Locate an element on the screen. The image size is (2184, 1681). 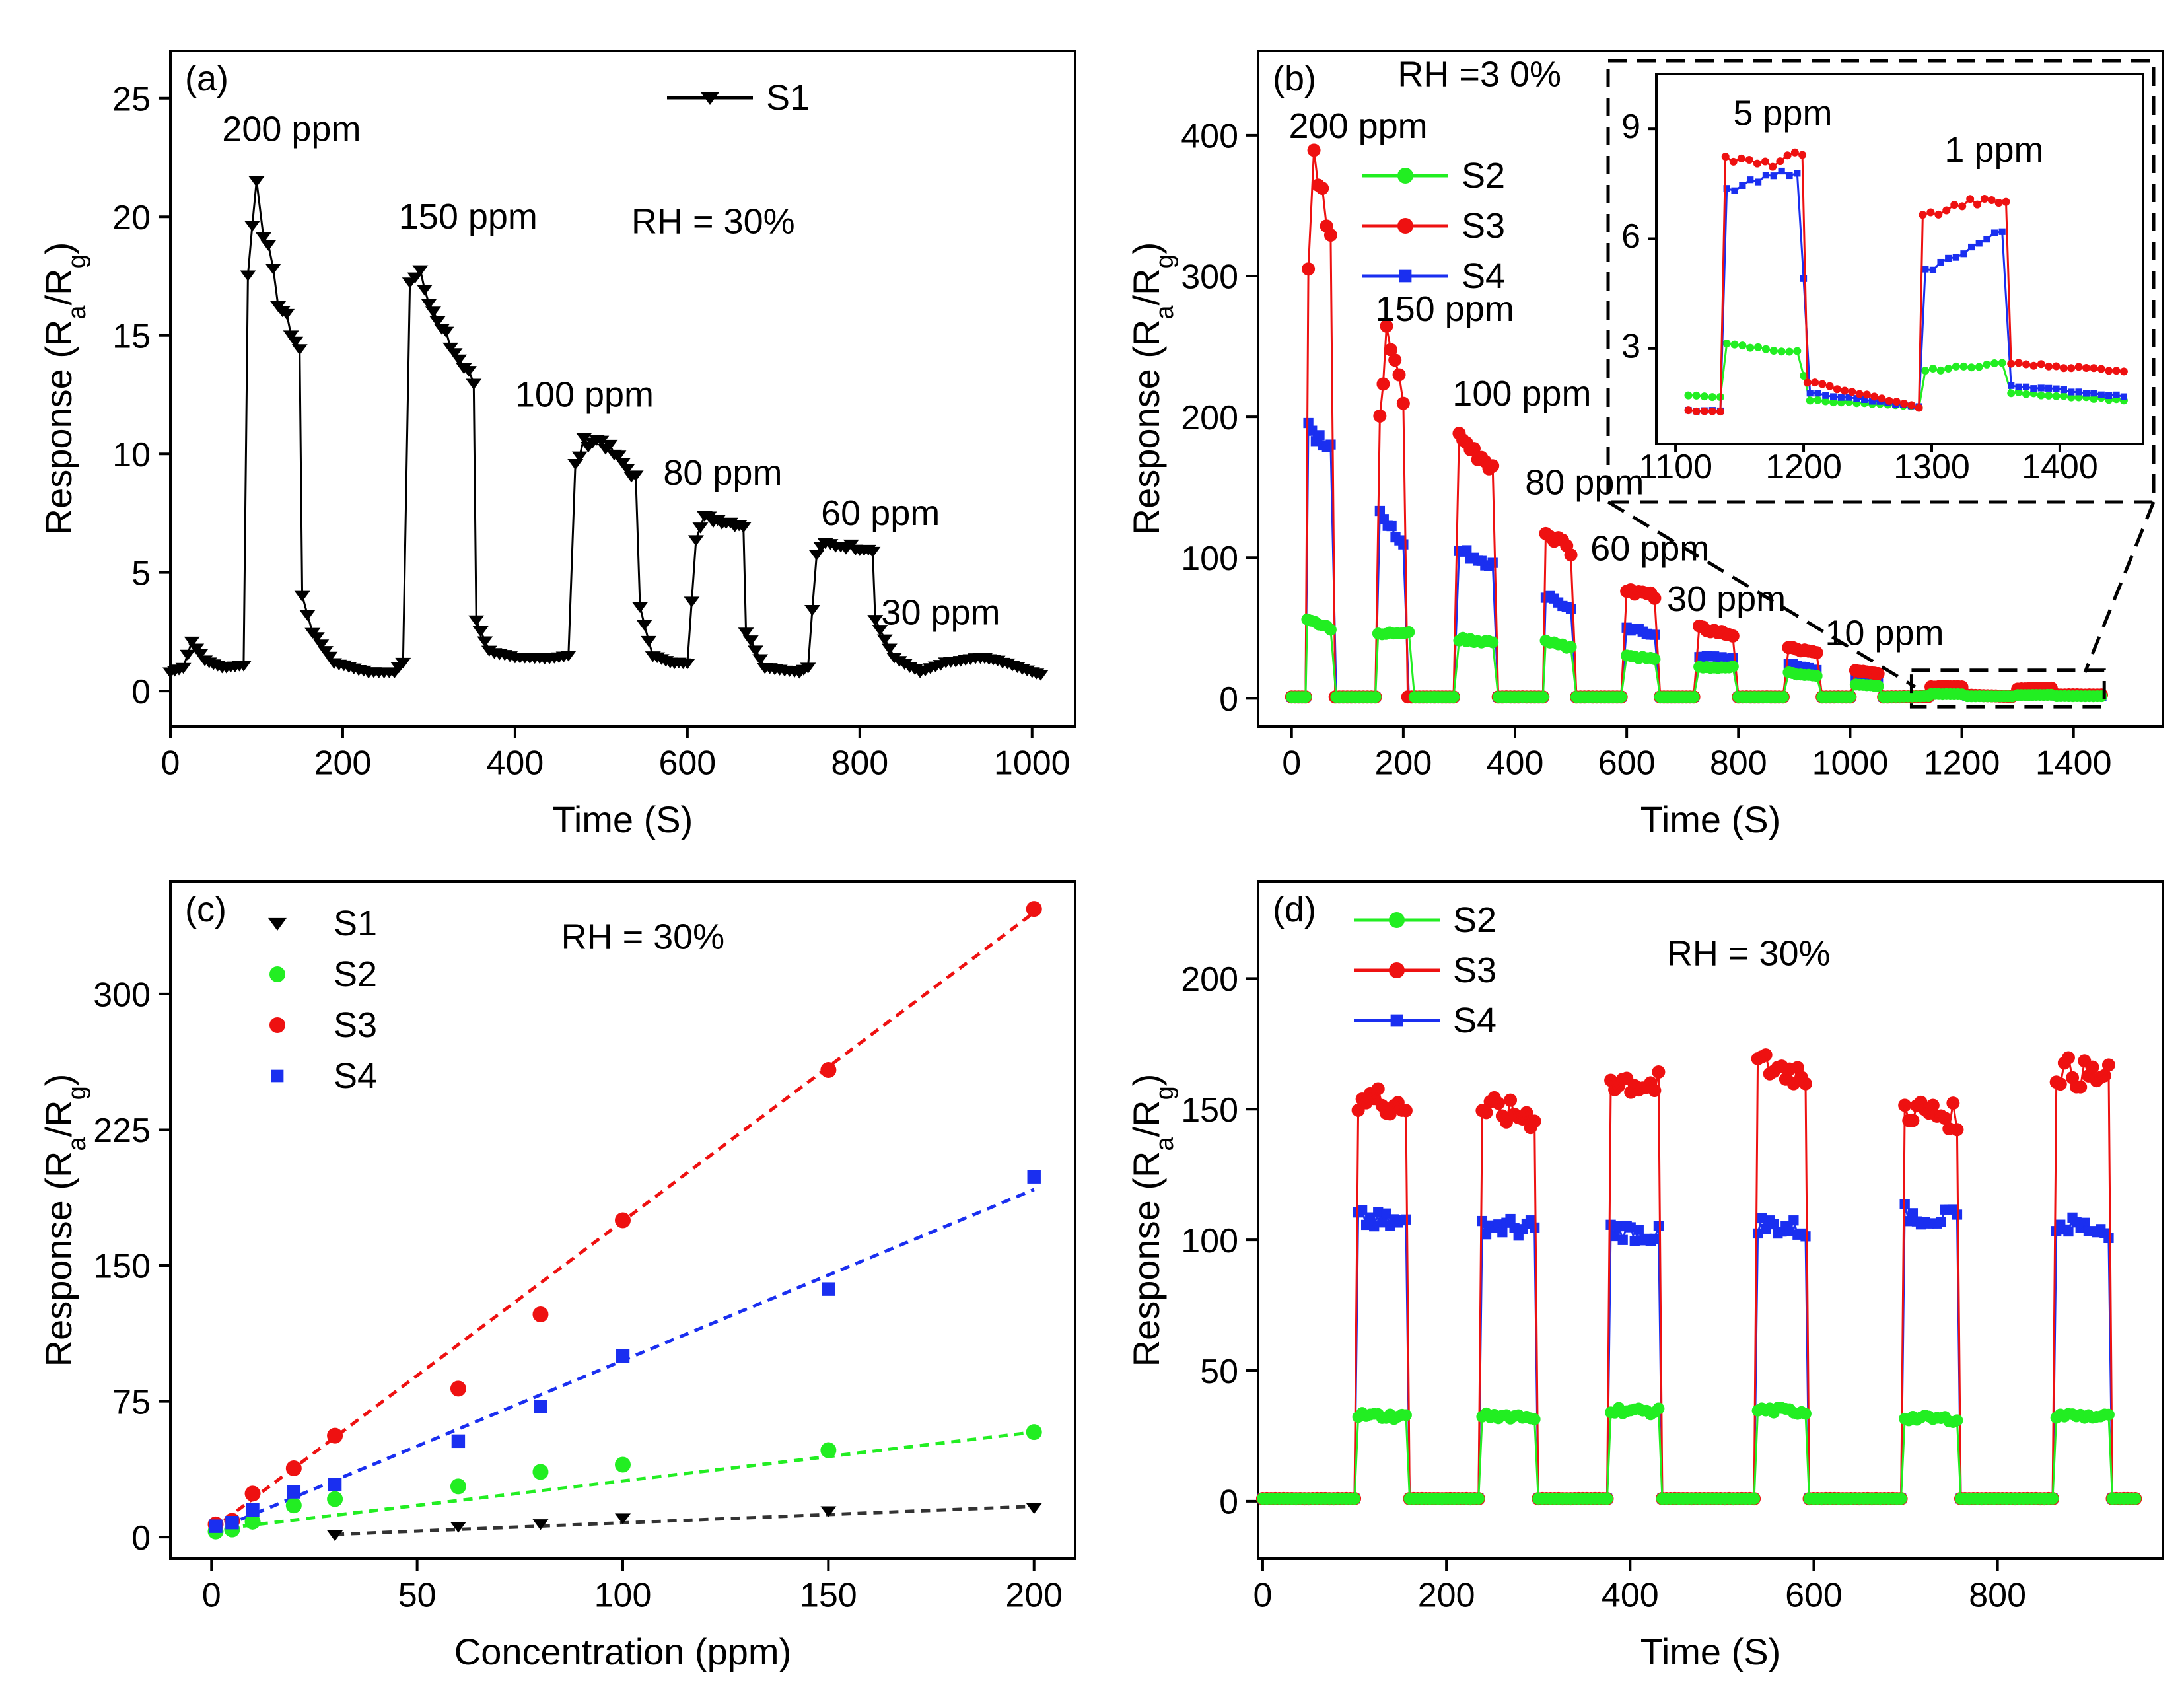
x-tick-label: 600 is located at coordinates (1814, 1596).